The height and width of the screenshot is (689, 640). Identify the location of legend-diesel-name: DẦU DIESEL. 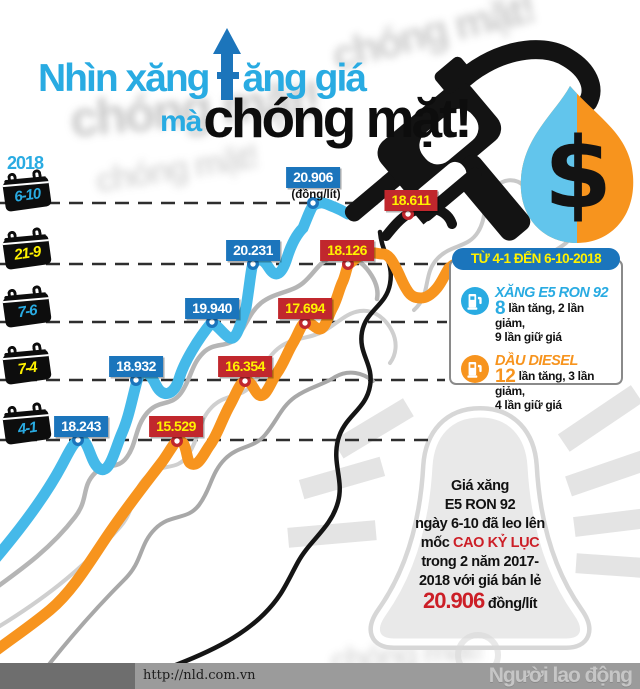
(536, 361).